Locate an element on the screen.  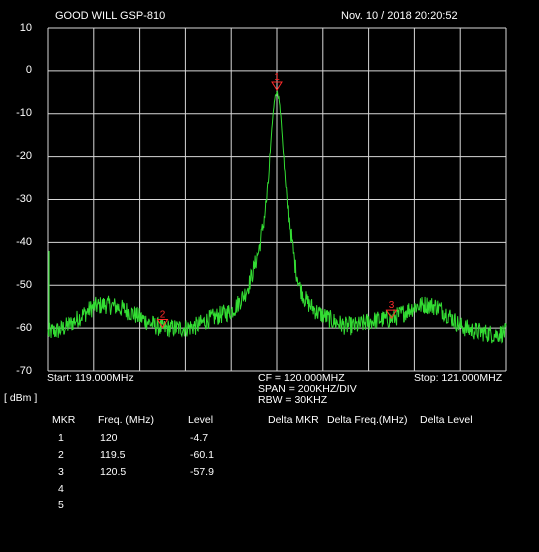
y-tick-label: -20 is located at coordinates (24, 156).